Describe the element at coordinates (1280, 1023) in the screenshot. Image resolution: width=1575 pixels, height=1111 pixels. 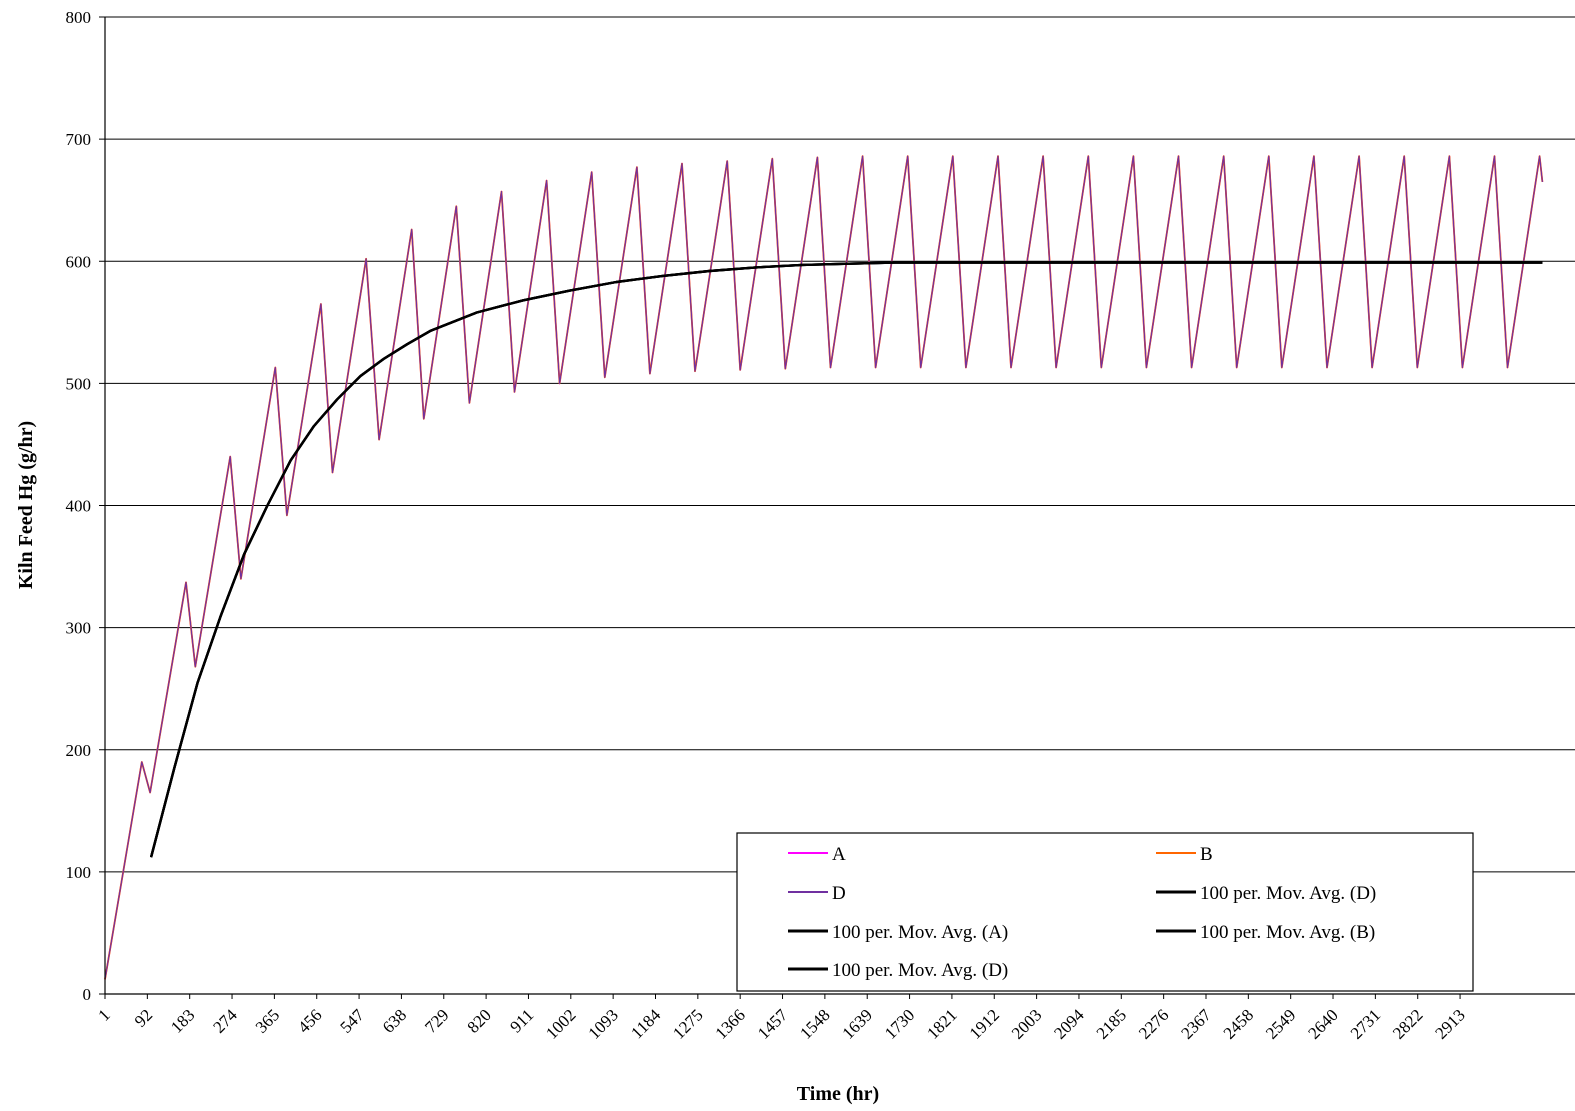
I see `x-tick-label: 2549` at that location.